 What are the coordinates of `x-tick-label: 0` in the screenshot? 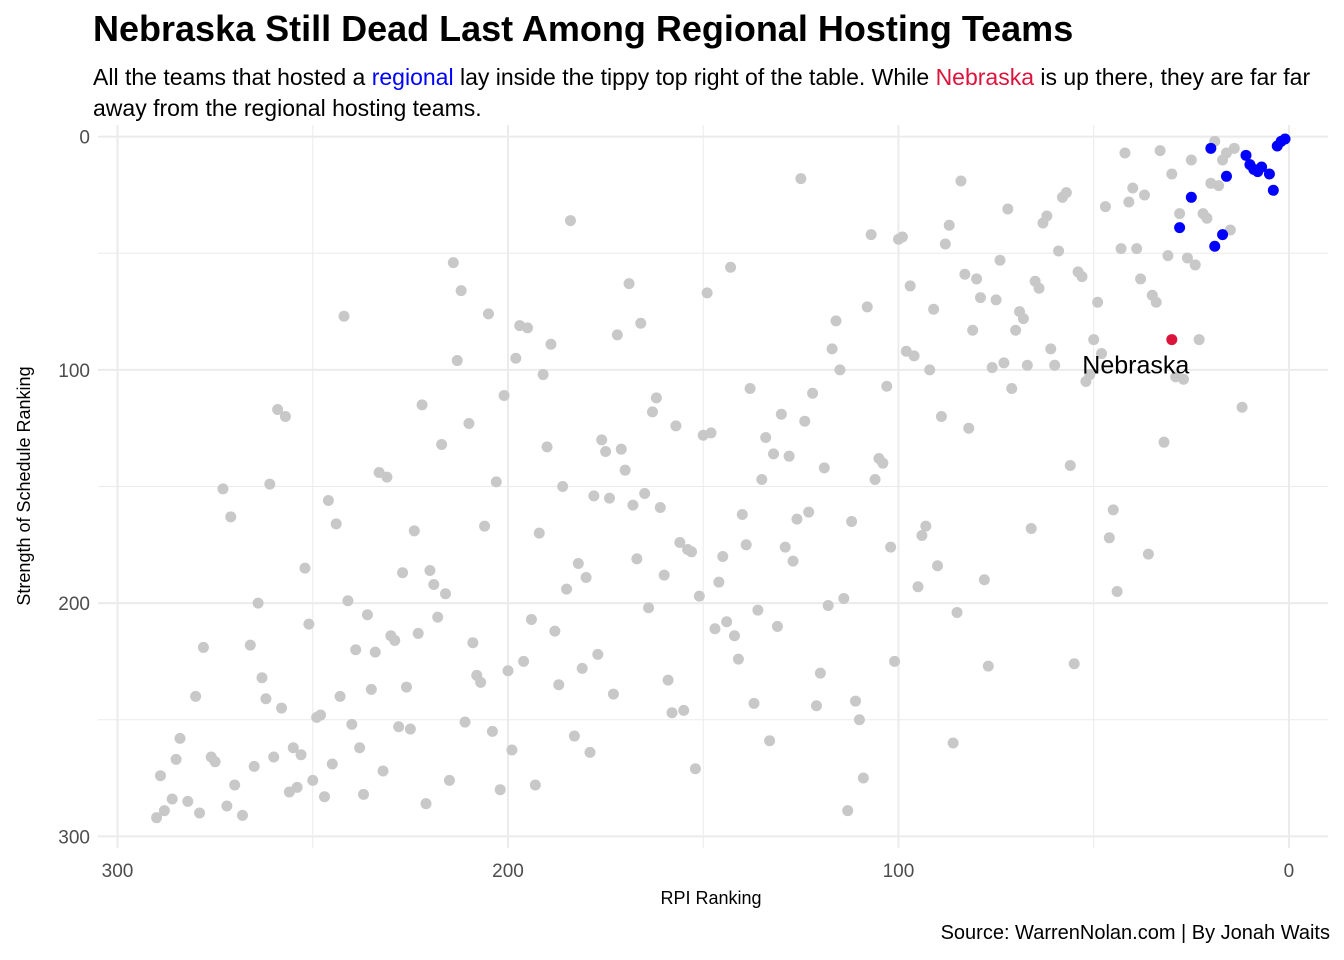 It's located at (1289, 871).